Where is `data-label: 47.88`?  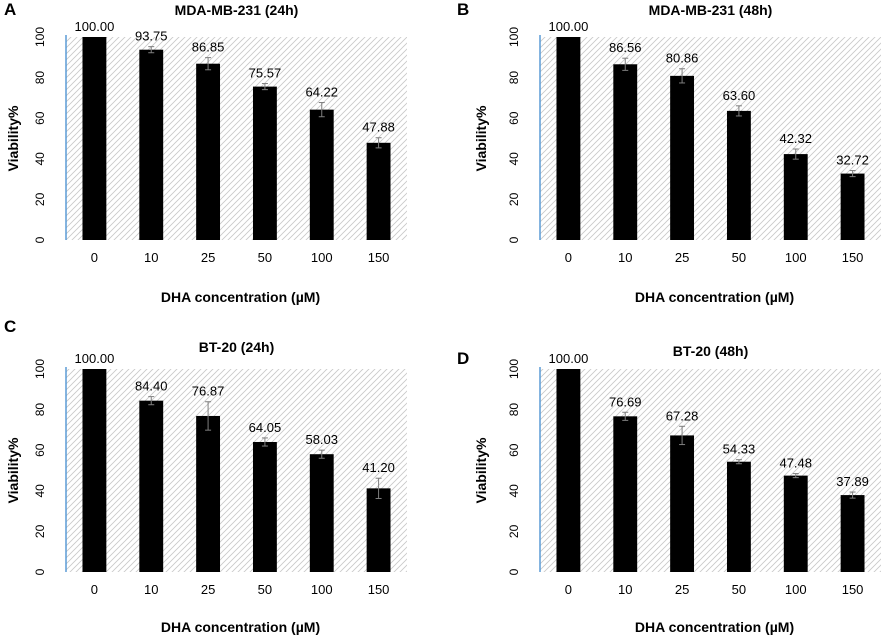 data-label: 47.88 is located at coordinates (378, 127).